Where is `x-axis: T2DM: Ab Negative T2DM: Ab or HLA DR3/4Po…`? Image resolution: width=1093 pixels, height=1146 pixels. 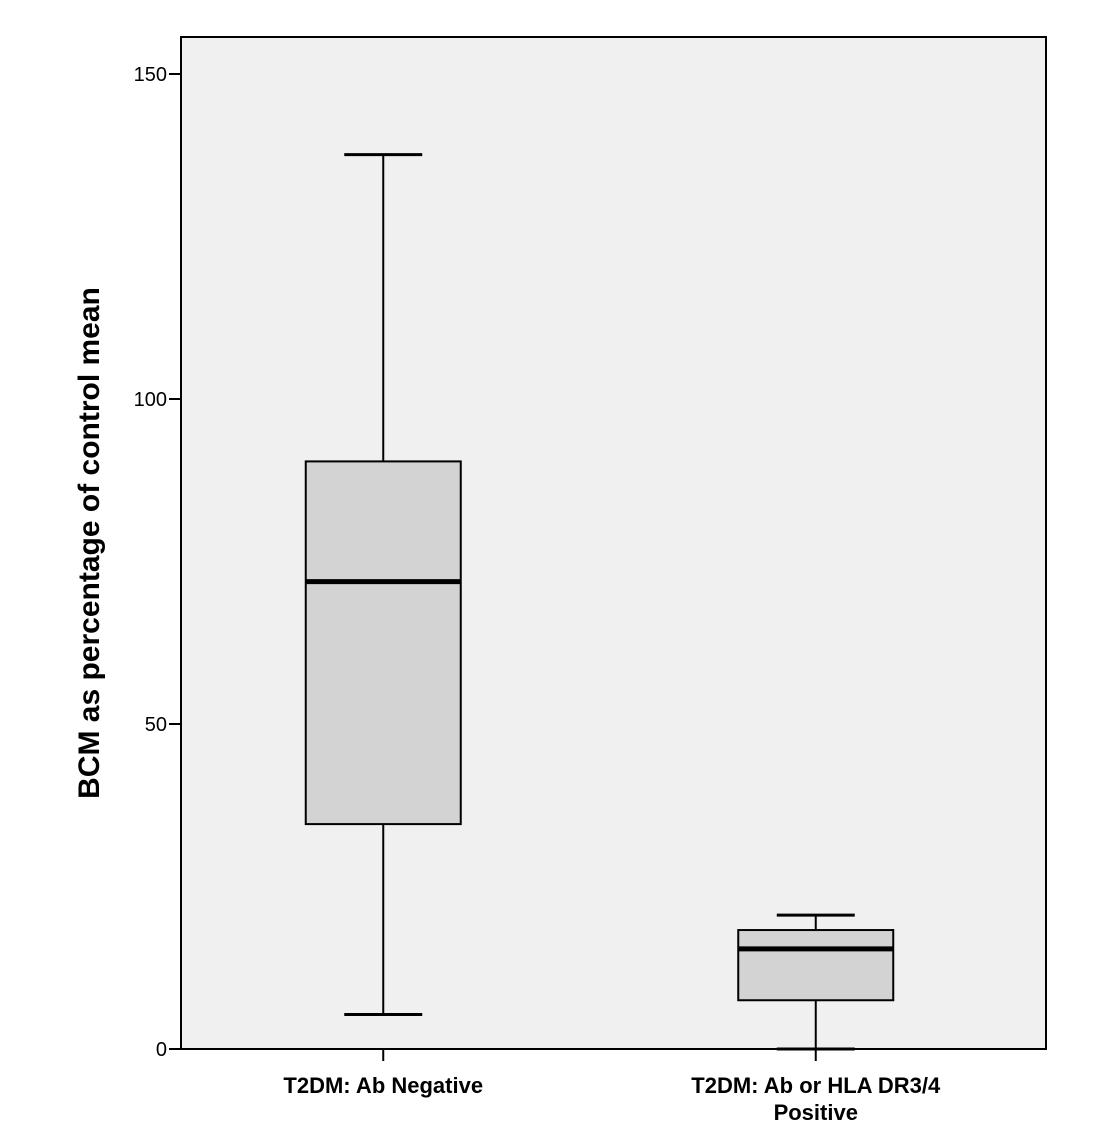 x-axis: T2DM: Ab Negative T2DM: Ab or HLA DR3/4Po… is located at coordinates (612, 1087).